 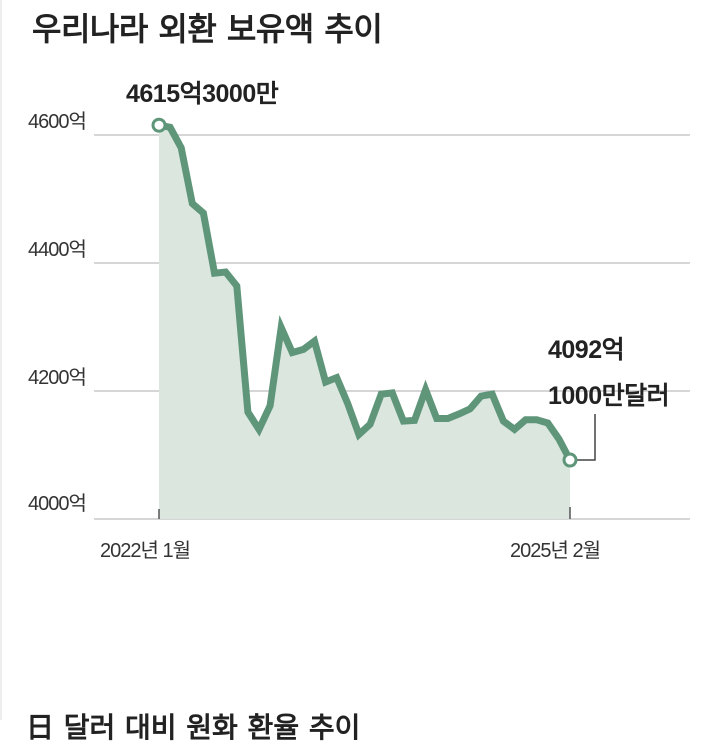 What do you see at coordinates (193, 727) in the screenshot?
I see `next-section-title: 日 달러 대비 원화 환율 추이` at bounding box center [193, 727].